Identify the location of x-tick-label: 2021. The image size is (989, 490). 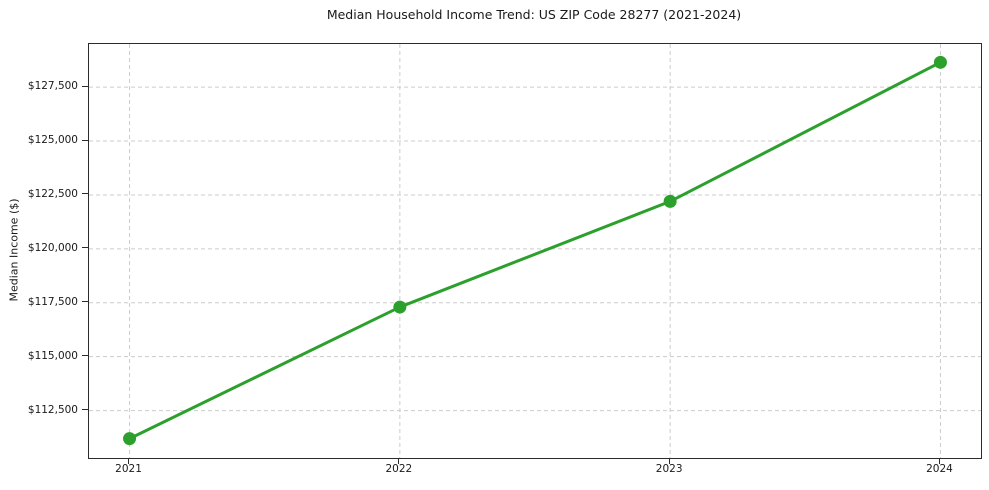
(128, 469).